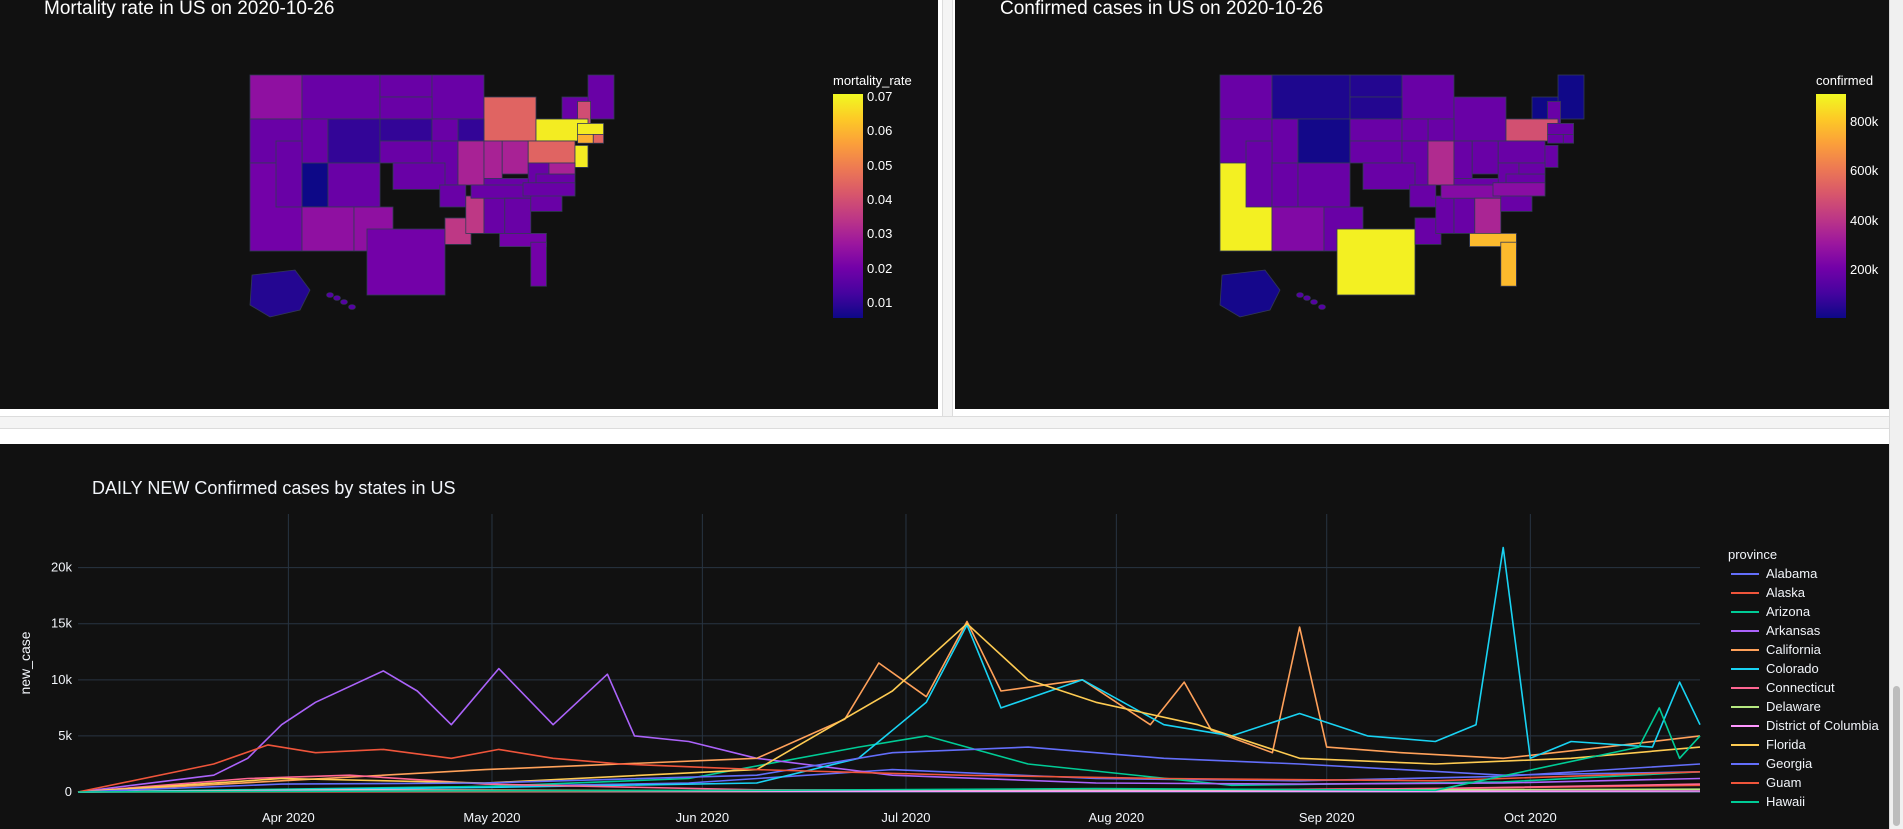  I want to click on legend-item: District of Columbia, so click(1805, 725).